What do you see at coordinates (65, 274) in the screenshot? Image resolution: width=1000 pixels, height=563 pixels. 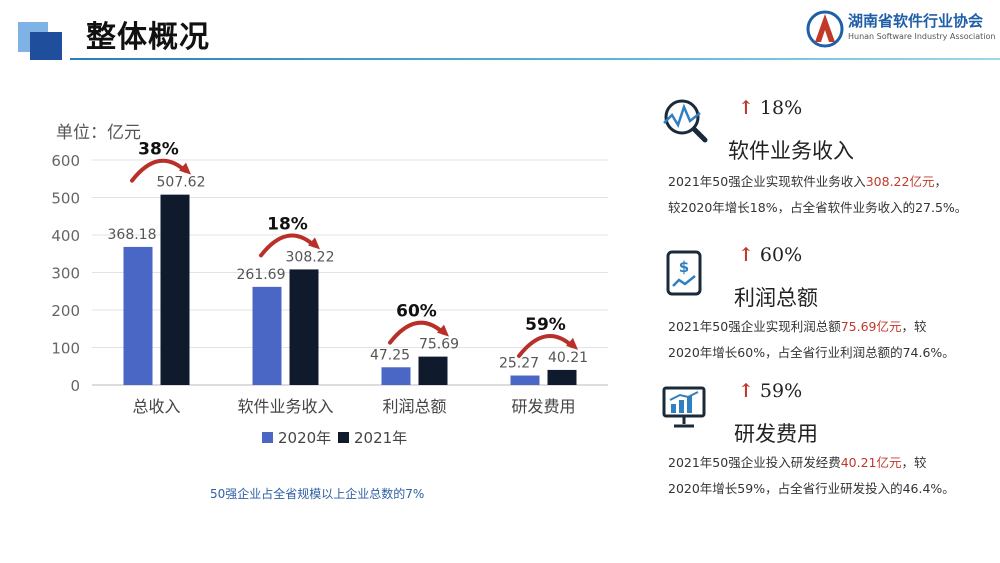 I see `y-tick-label: 300` at bounding box center [65, 274].